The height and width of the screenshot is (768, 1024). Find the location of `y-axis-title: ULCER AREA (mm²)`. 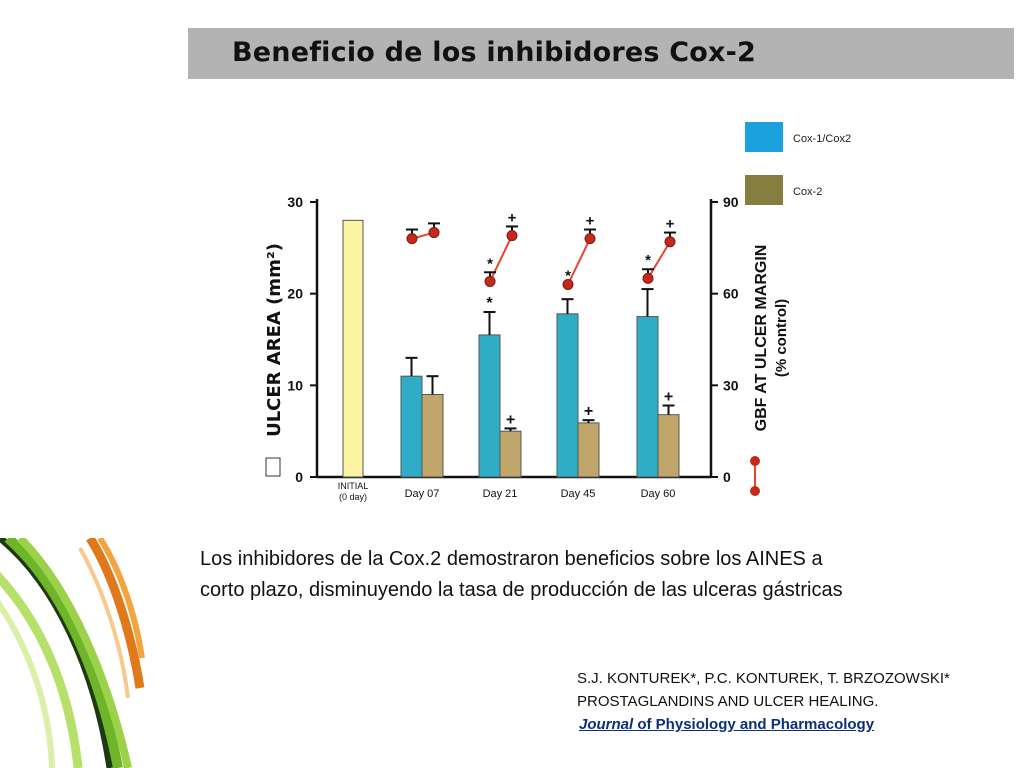

y-axis-title: ULCER AREA (mm²) is located at coordinates (274, 340).